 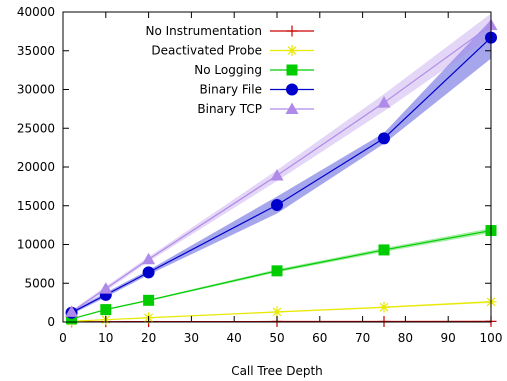 What do you see at coordinates (229, 109) in the screenshot?
I see `legend-label-binary-tcp: Binary TCP` at bounding box center [229, 109].